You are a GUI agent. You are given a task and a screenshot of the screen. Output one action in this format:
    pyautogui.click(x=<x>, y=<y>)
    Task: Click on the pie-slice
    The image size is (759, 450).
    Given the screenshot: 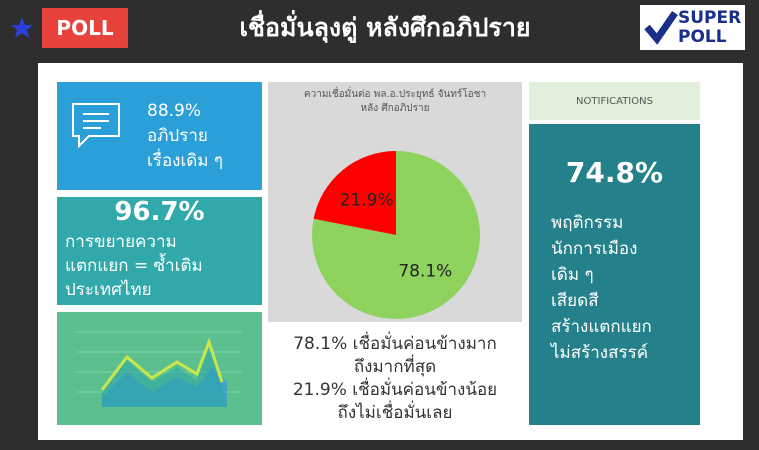 What is the action you would take?
    pyautogui.click(x=354, y=193)
    